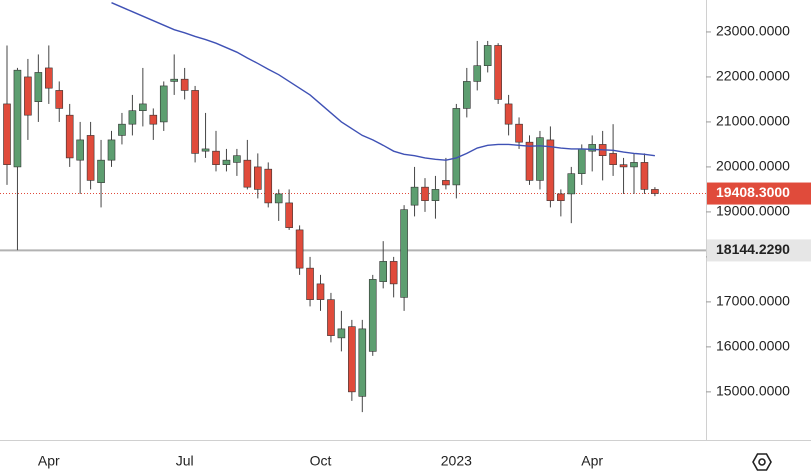  I want to click on y-tick-label: 23000.0000, so click(753, 31).